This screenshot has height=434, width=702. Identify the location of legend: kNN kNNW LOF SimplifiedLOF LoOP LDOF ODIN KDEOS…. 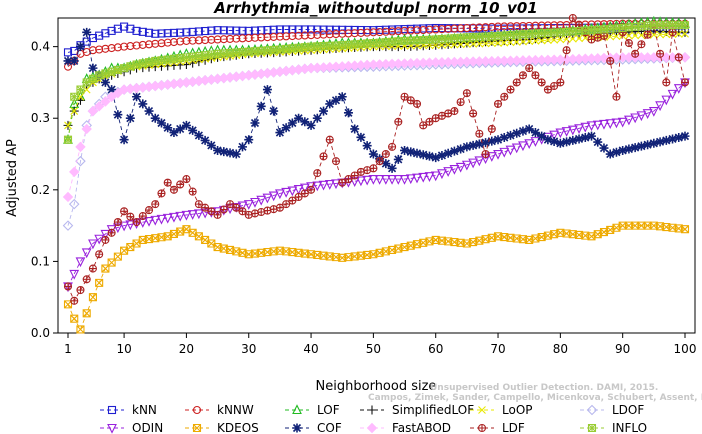
(373, 418).